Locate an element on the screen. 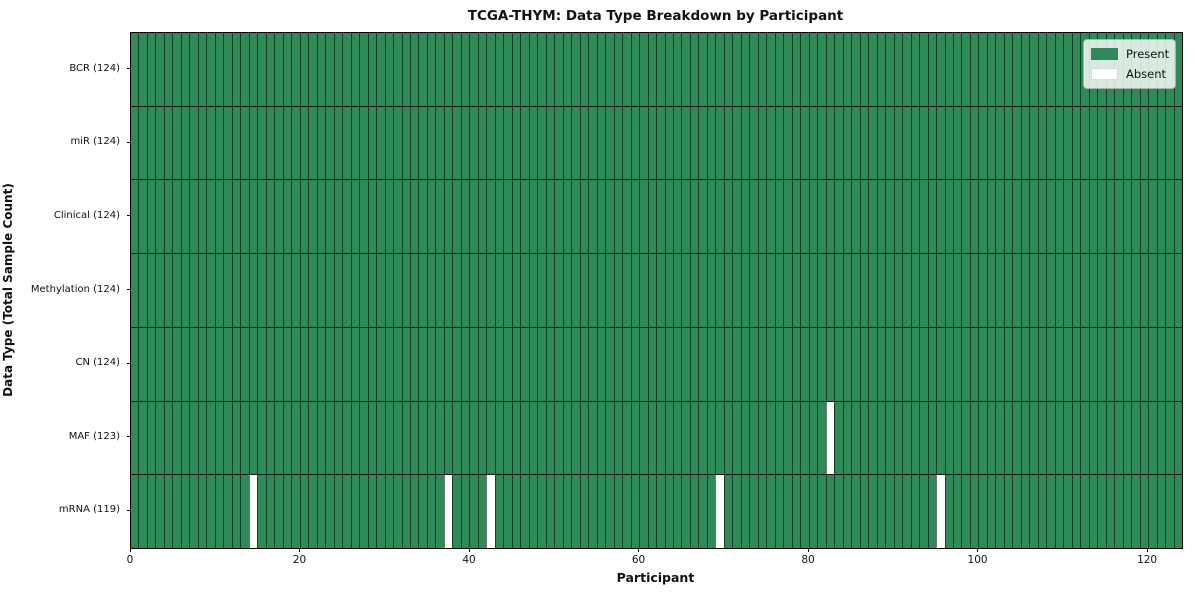 The image size is (1200, 600). heatmap-row is located at coordinates (657, 142).